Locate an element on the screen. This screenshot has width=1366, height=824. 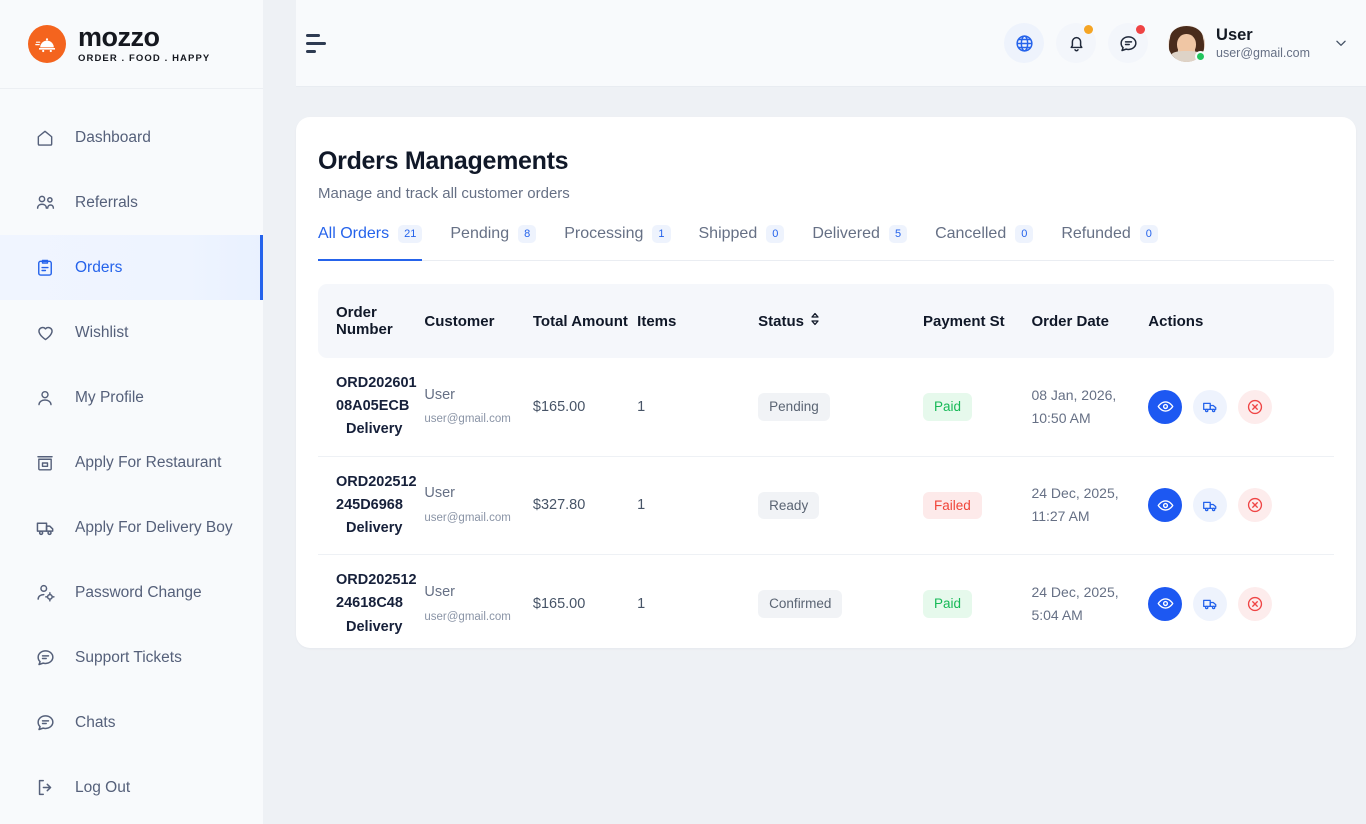
tab-cancelled: Cancelled 0 is located at coordinates (984, 242).